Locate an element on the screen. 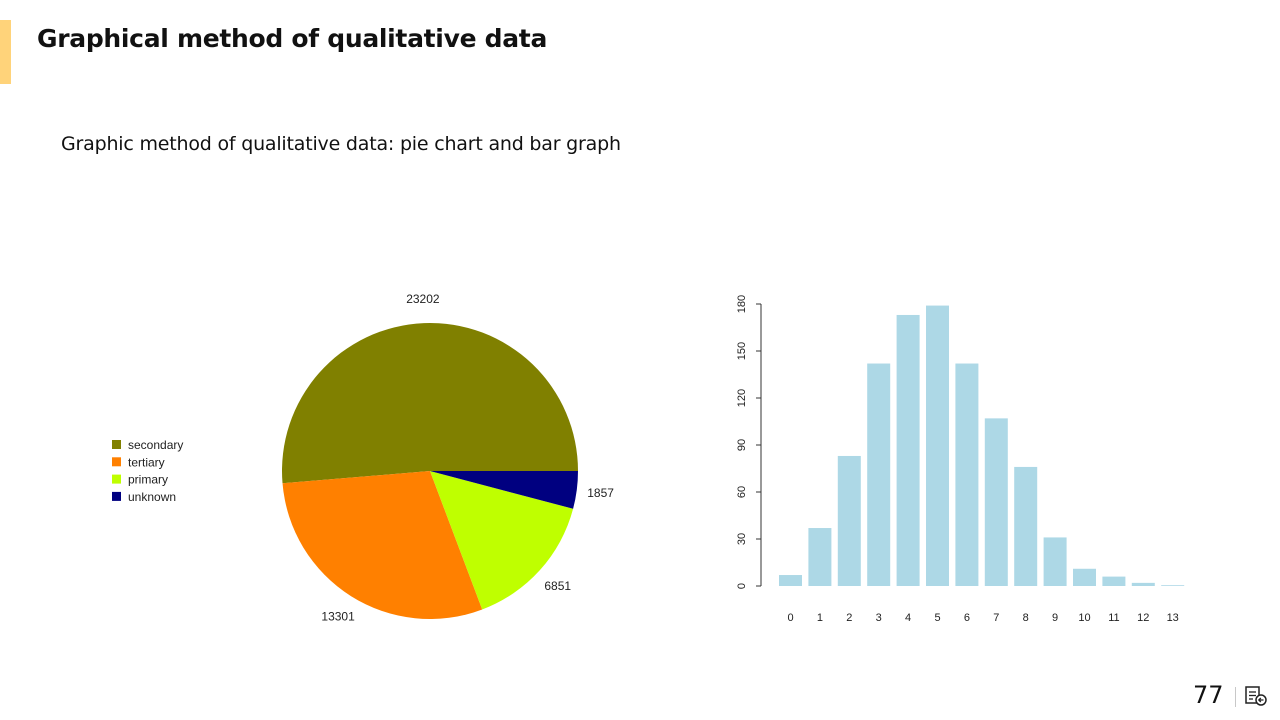 The image size is (1280, 720). y-tick-label-120: 120 is located at coordinates (742, 398).